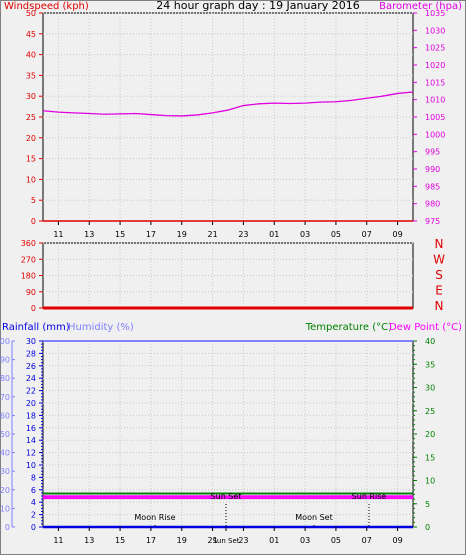 The image size is (466, 555). I want to click on event-label: Sun Rise, so click(369, 496).